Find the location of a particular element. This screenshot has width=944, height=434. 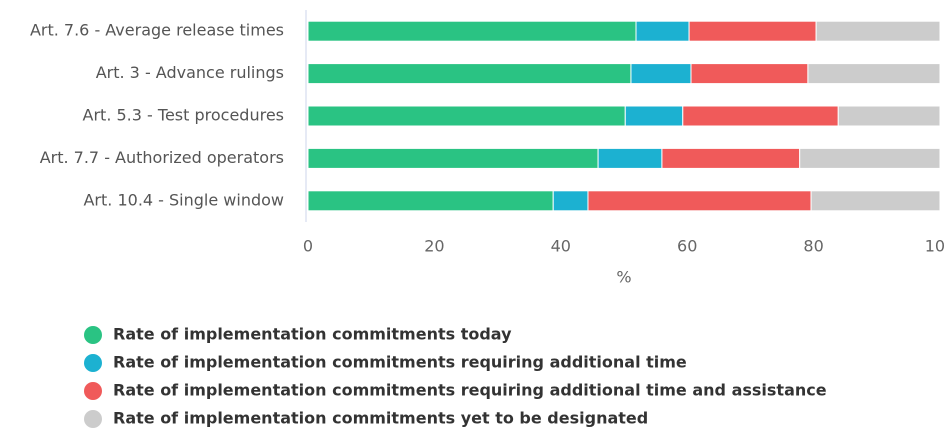

y-tick-label: Art. 3 - Advance rulings is located at coordinates (190, 72).